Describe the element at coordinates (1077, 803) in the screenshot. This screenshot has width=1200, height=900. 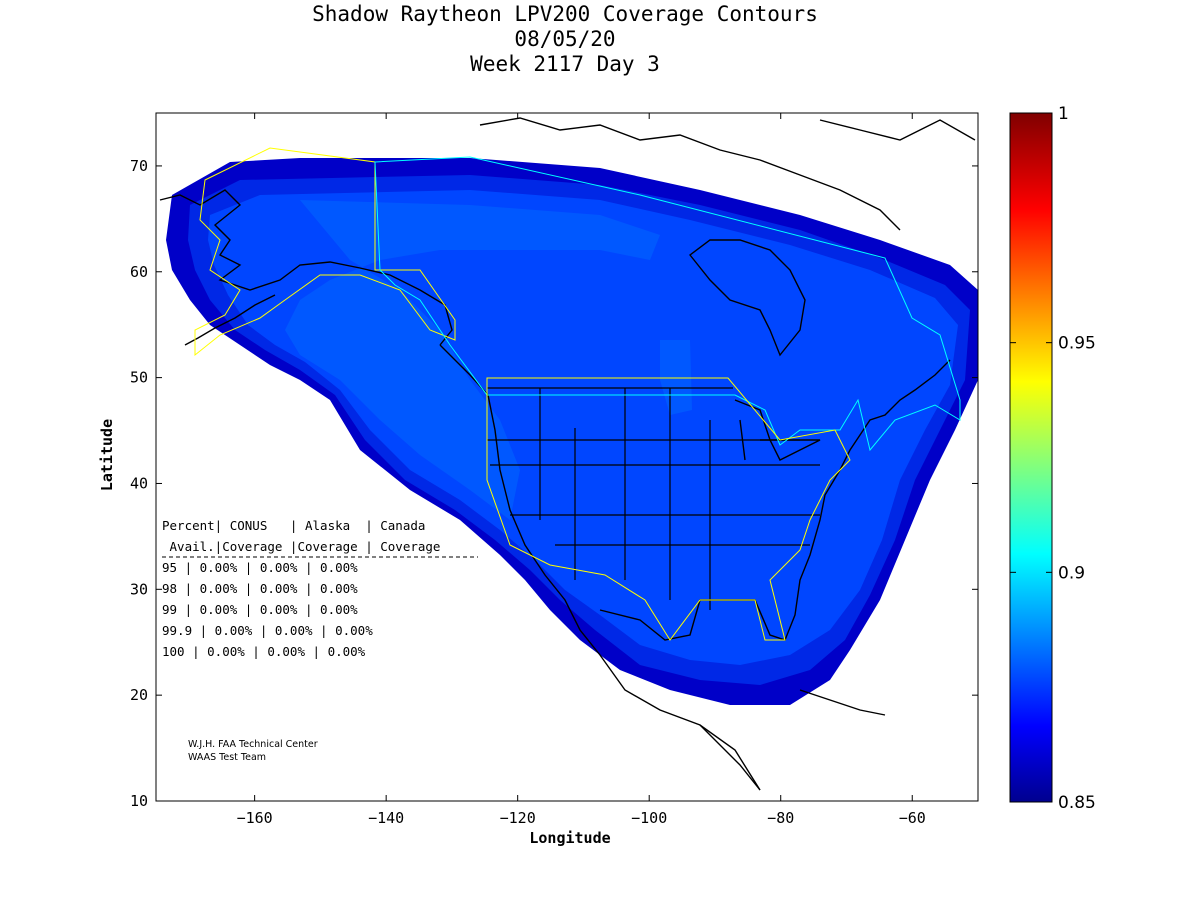
I see `colorbar-tick-label: 0.85` at that location.